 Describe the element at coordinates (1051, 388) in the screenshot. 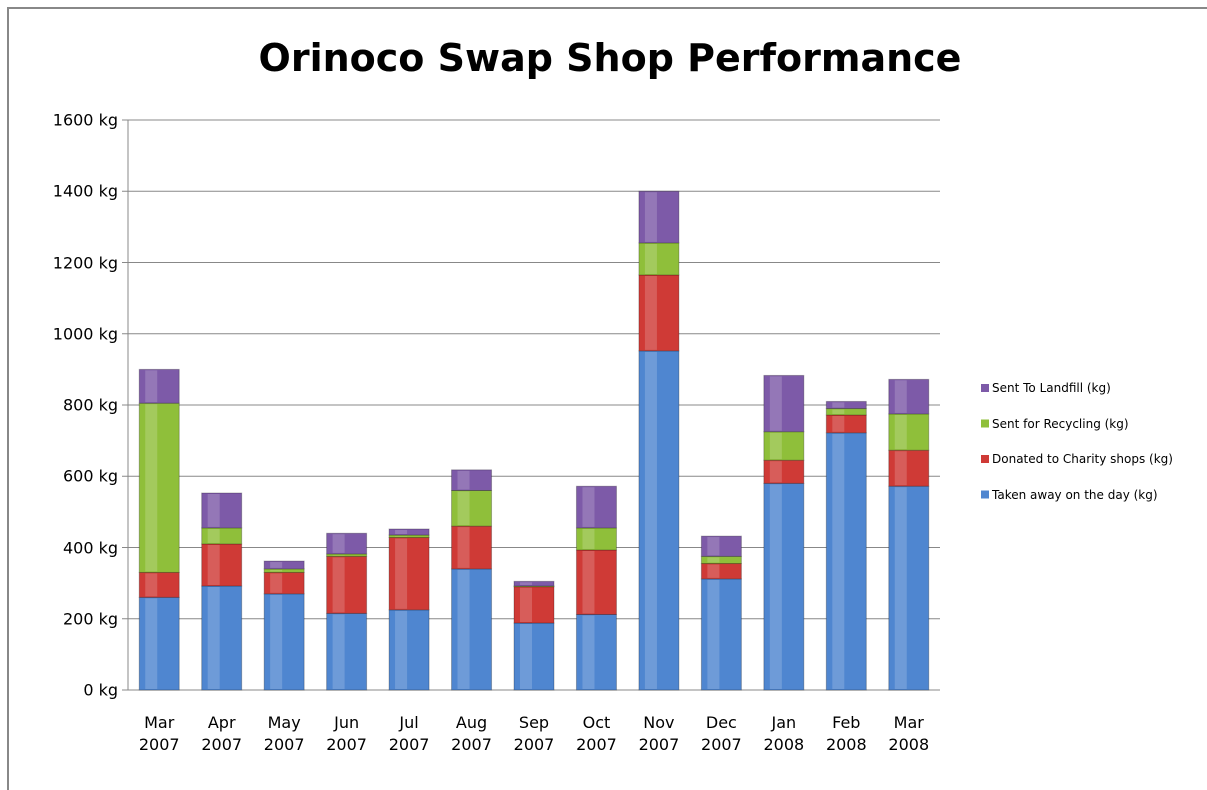

I see `legend-label: Sent To Landfill (kg)` at that location.